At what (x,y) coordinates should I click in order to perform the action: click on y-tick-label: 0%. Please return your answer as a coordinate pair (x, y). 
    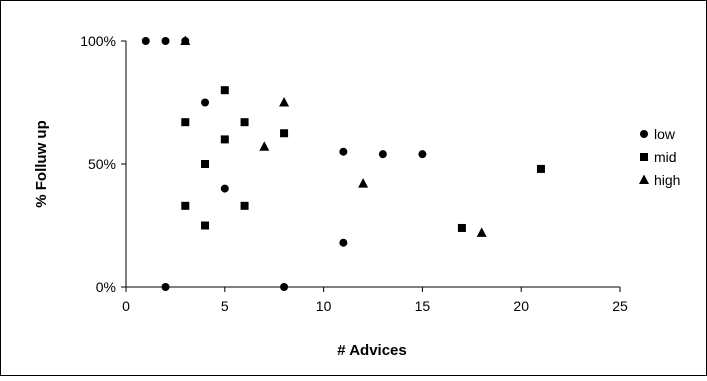
    Looking at the image, I should click on (106, 287).